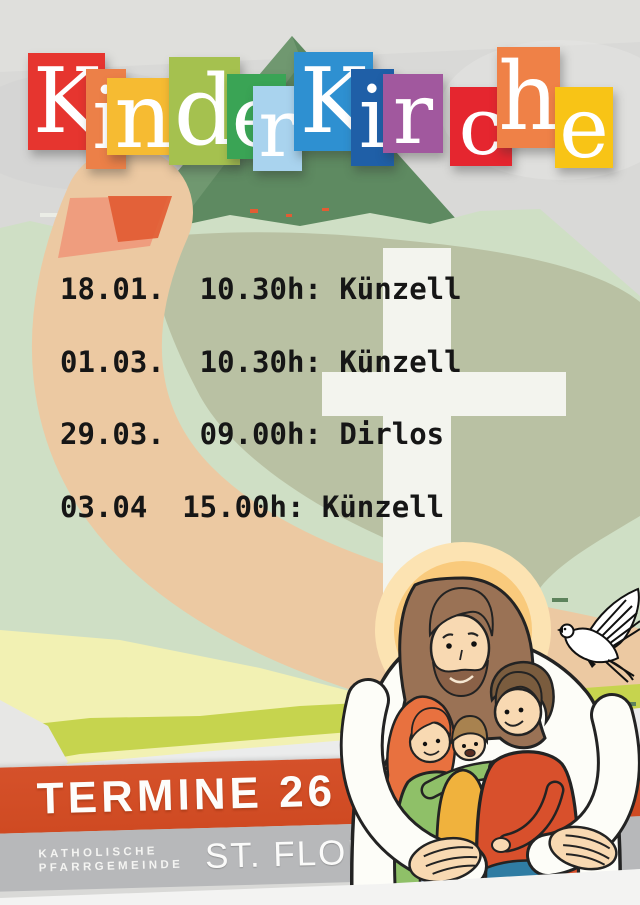 Image resolution: width=640 pixels, height=905 pixels. I want to click on jesus-eye-left, so click(449, 646).